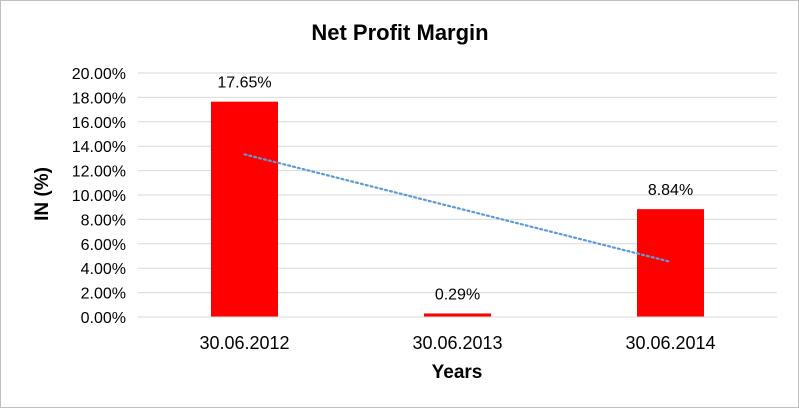 This screenshot has height=408, width=799. I want to click on y-tick-label: 8.00%, so click(103, 220).